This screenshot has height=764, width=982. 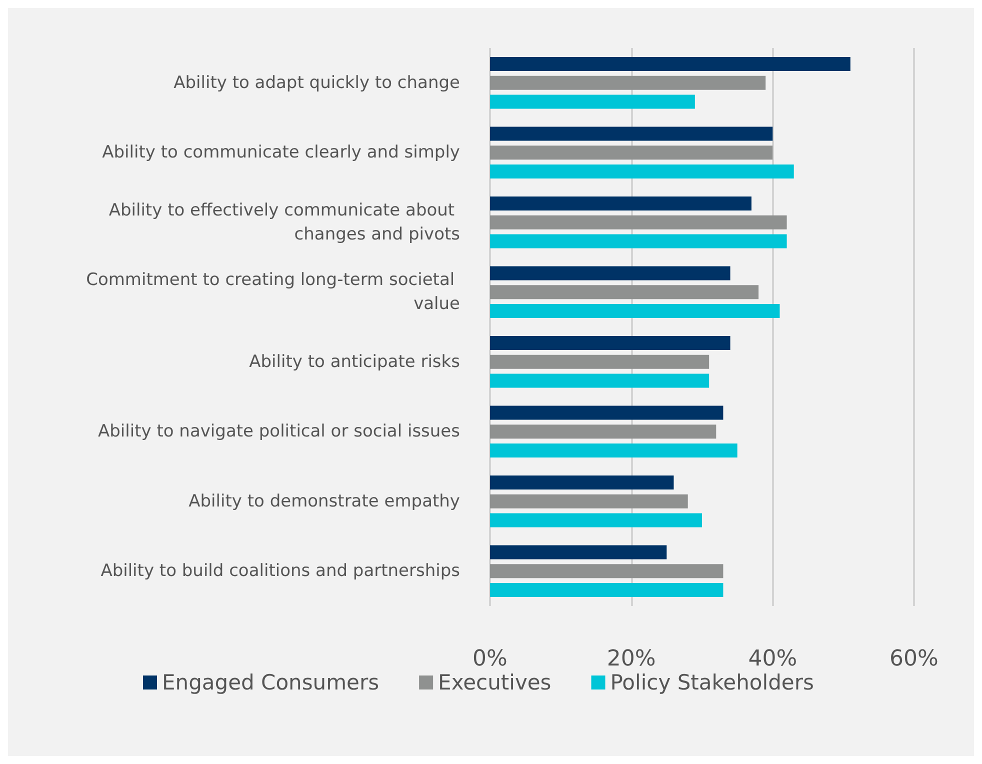 I want to click on y-tick-label: Ability to build coalitions and partnerships, so click(x=280, y=571).